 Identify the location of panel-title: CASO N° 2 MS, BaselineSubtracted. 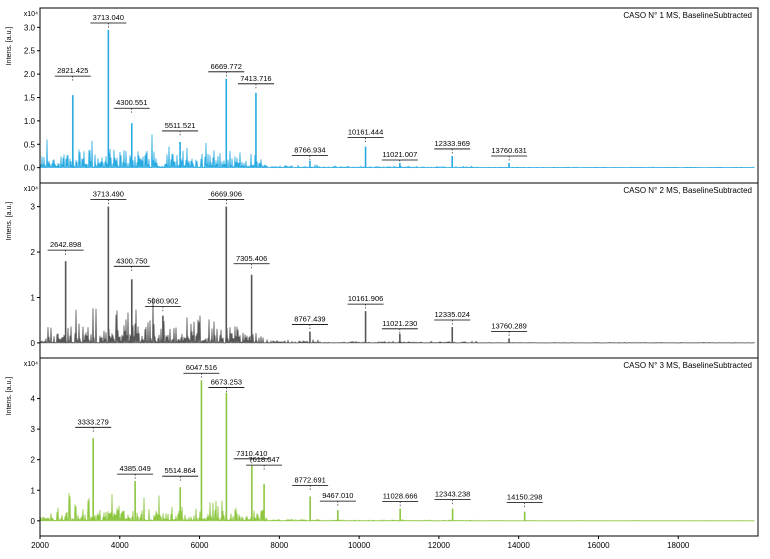
(687, 190).